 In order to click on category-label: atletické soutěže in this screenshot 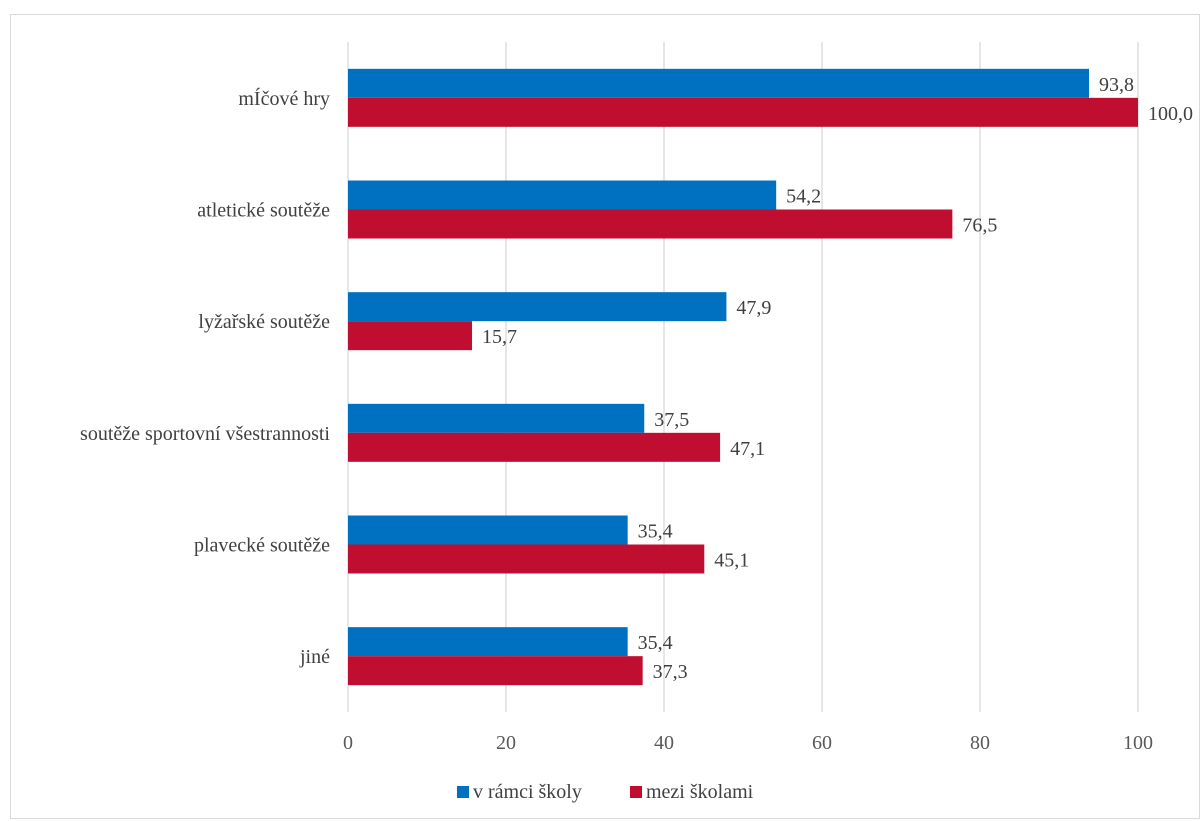, I will do `click(263, 211)`.